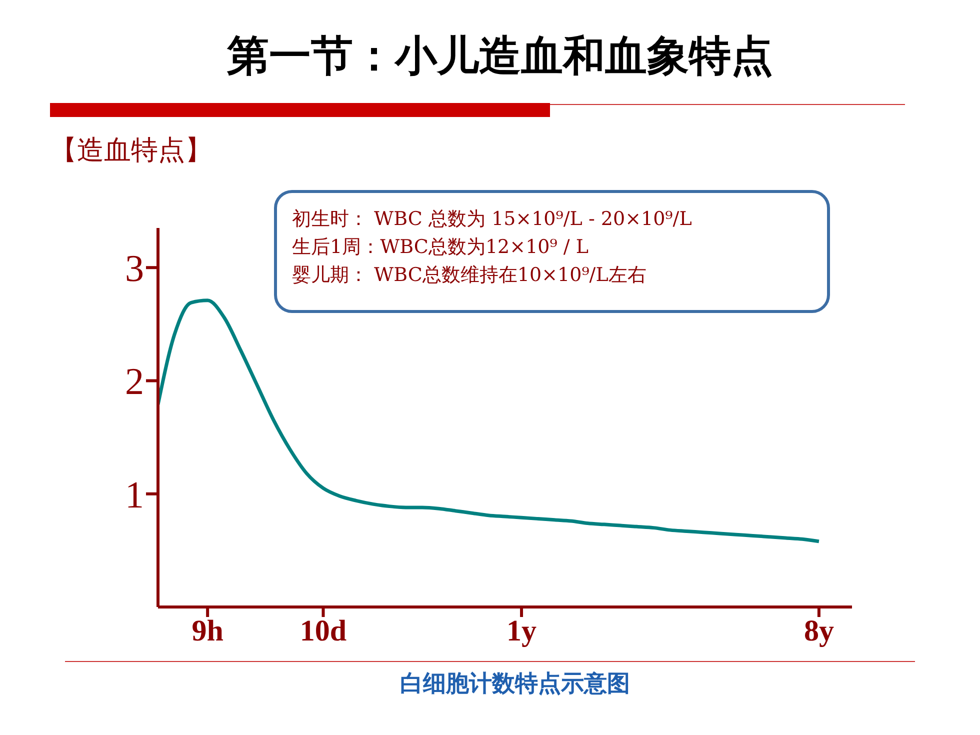 This screenshot has width=980, height=735. I want to click on x-axis-title: 白细胞计数特点示意图, so click(515, 684).